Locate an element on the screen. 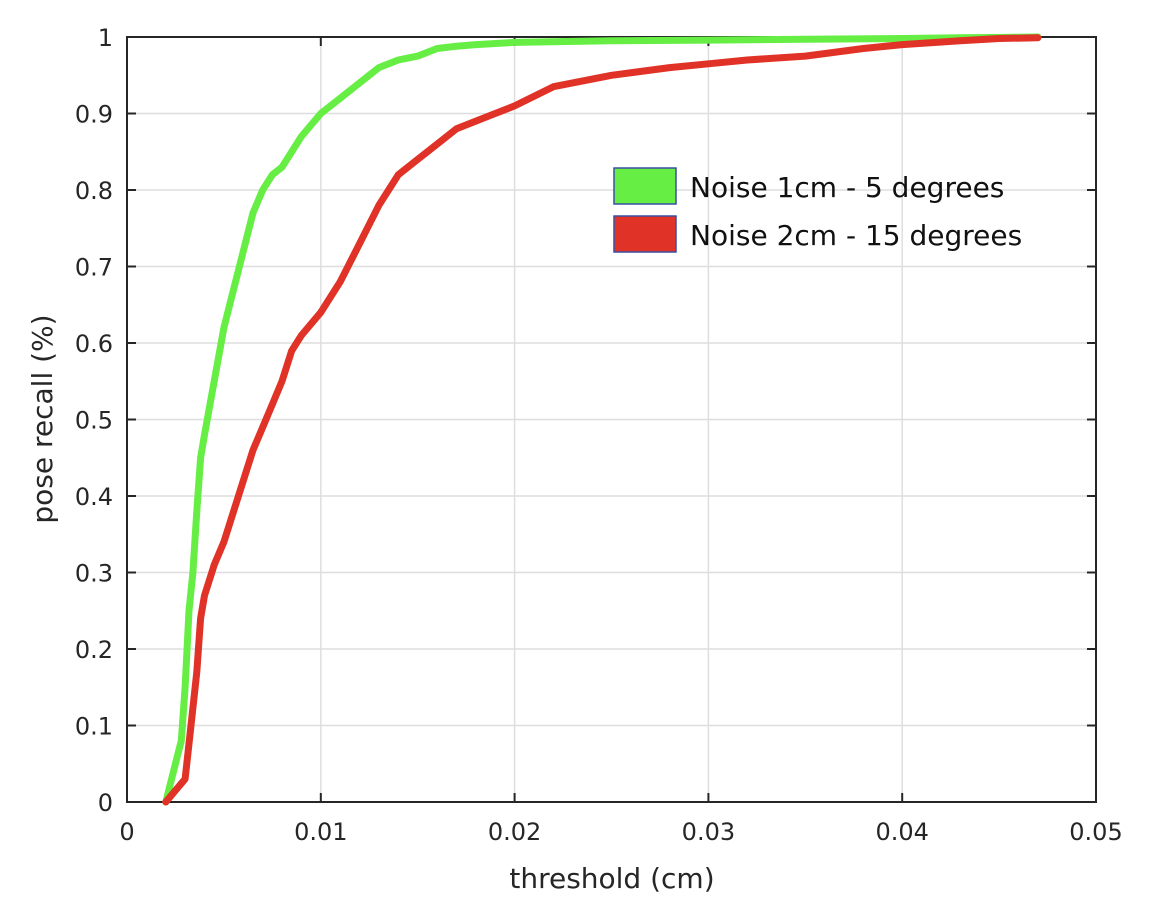 The image size is (1158, 924). y-tick-label: 0.9 is located at coordinates (94, 115).